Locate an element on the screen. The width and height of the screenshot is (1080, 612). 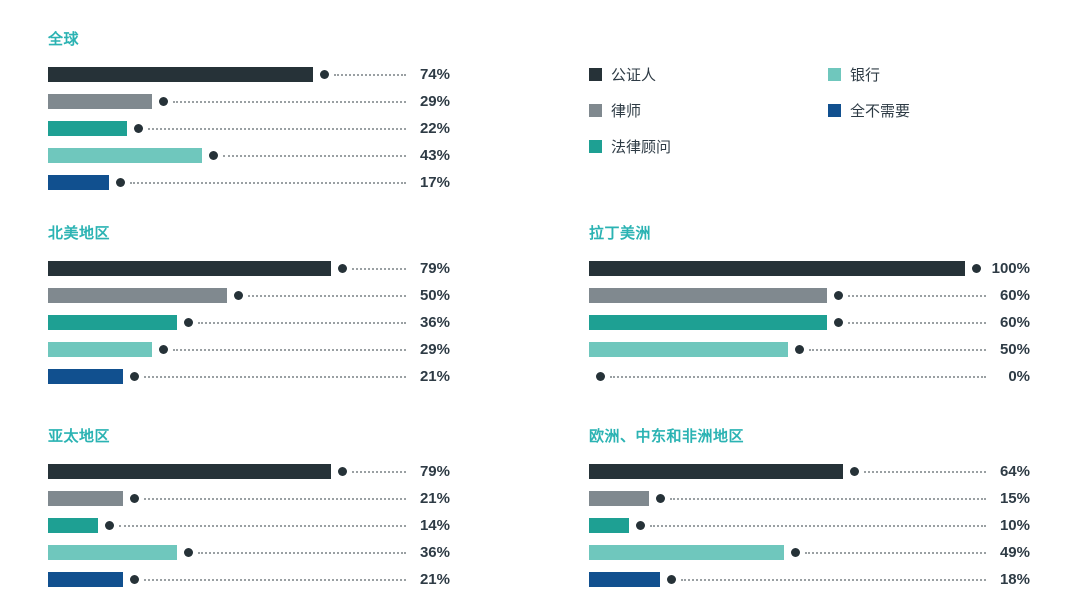
bar-row-bank: 43% is located at coordinates (249, 155).